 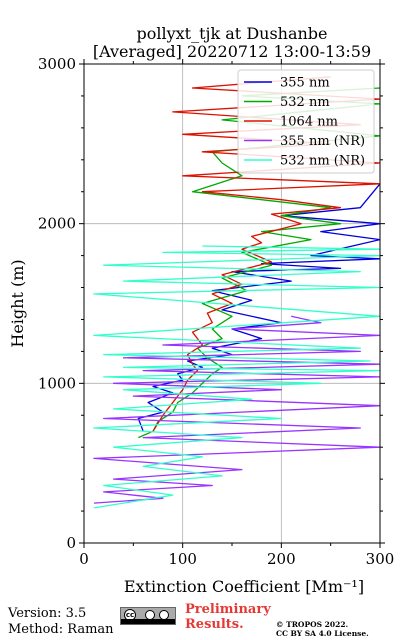 What do you see at coordinates (244, 586) in the screenshot?
I see `x-axis-label: Extinction Coefficient [Mm⁻¹]` at bounding box center [244, 586].